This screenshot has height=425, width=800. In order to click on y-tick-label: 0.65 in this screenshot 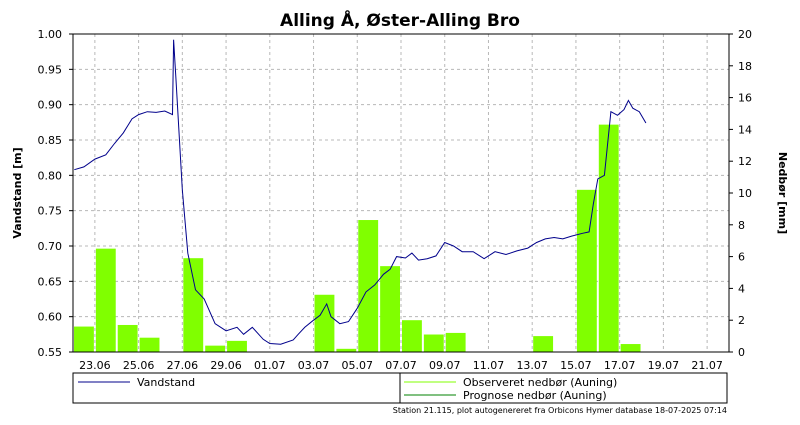, I will do `click(50, 281)`.